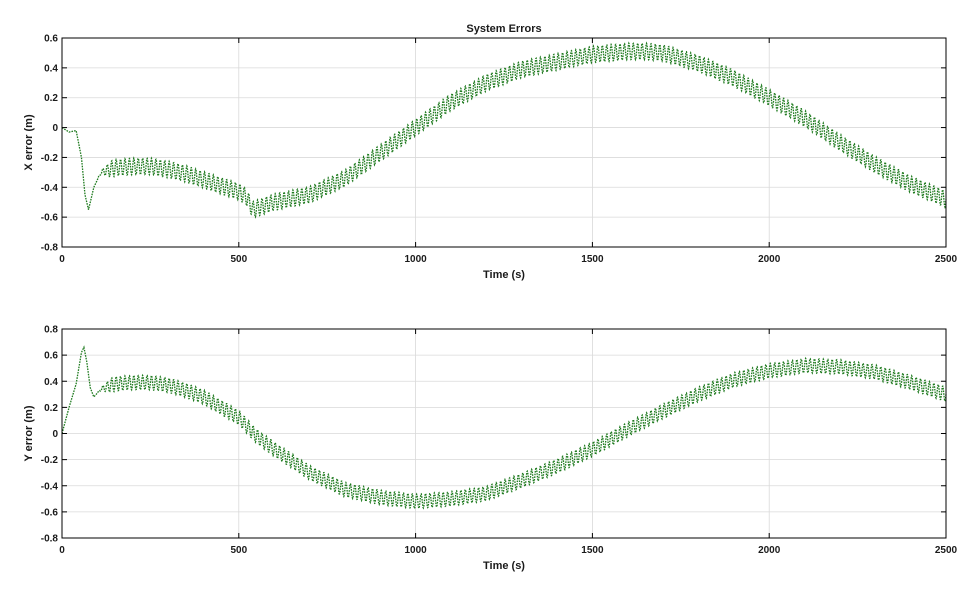 This screenshot has width=979, height=592. Describe the element at coordinates (29, 433) in the screenshot. I see `y-axis-label: Y error (m)` at that location.